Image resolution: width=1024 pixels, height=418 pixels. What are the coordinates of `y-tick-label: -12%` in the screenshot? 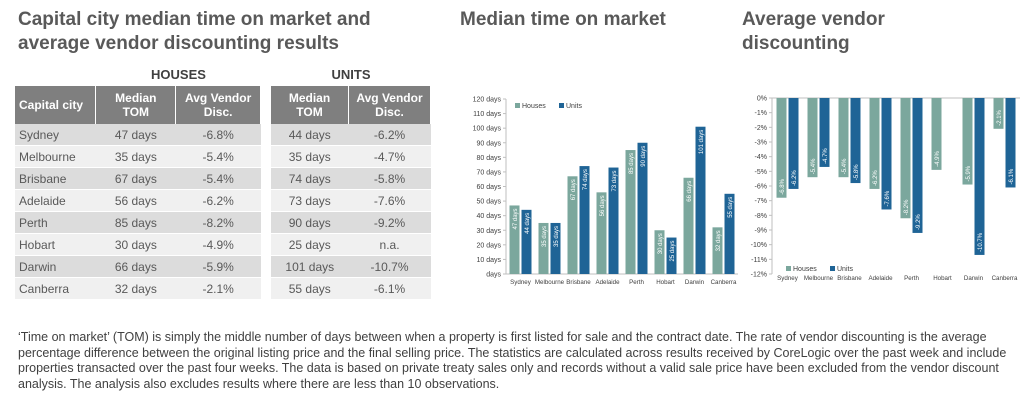 It's located at (759, 275).